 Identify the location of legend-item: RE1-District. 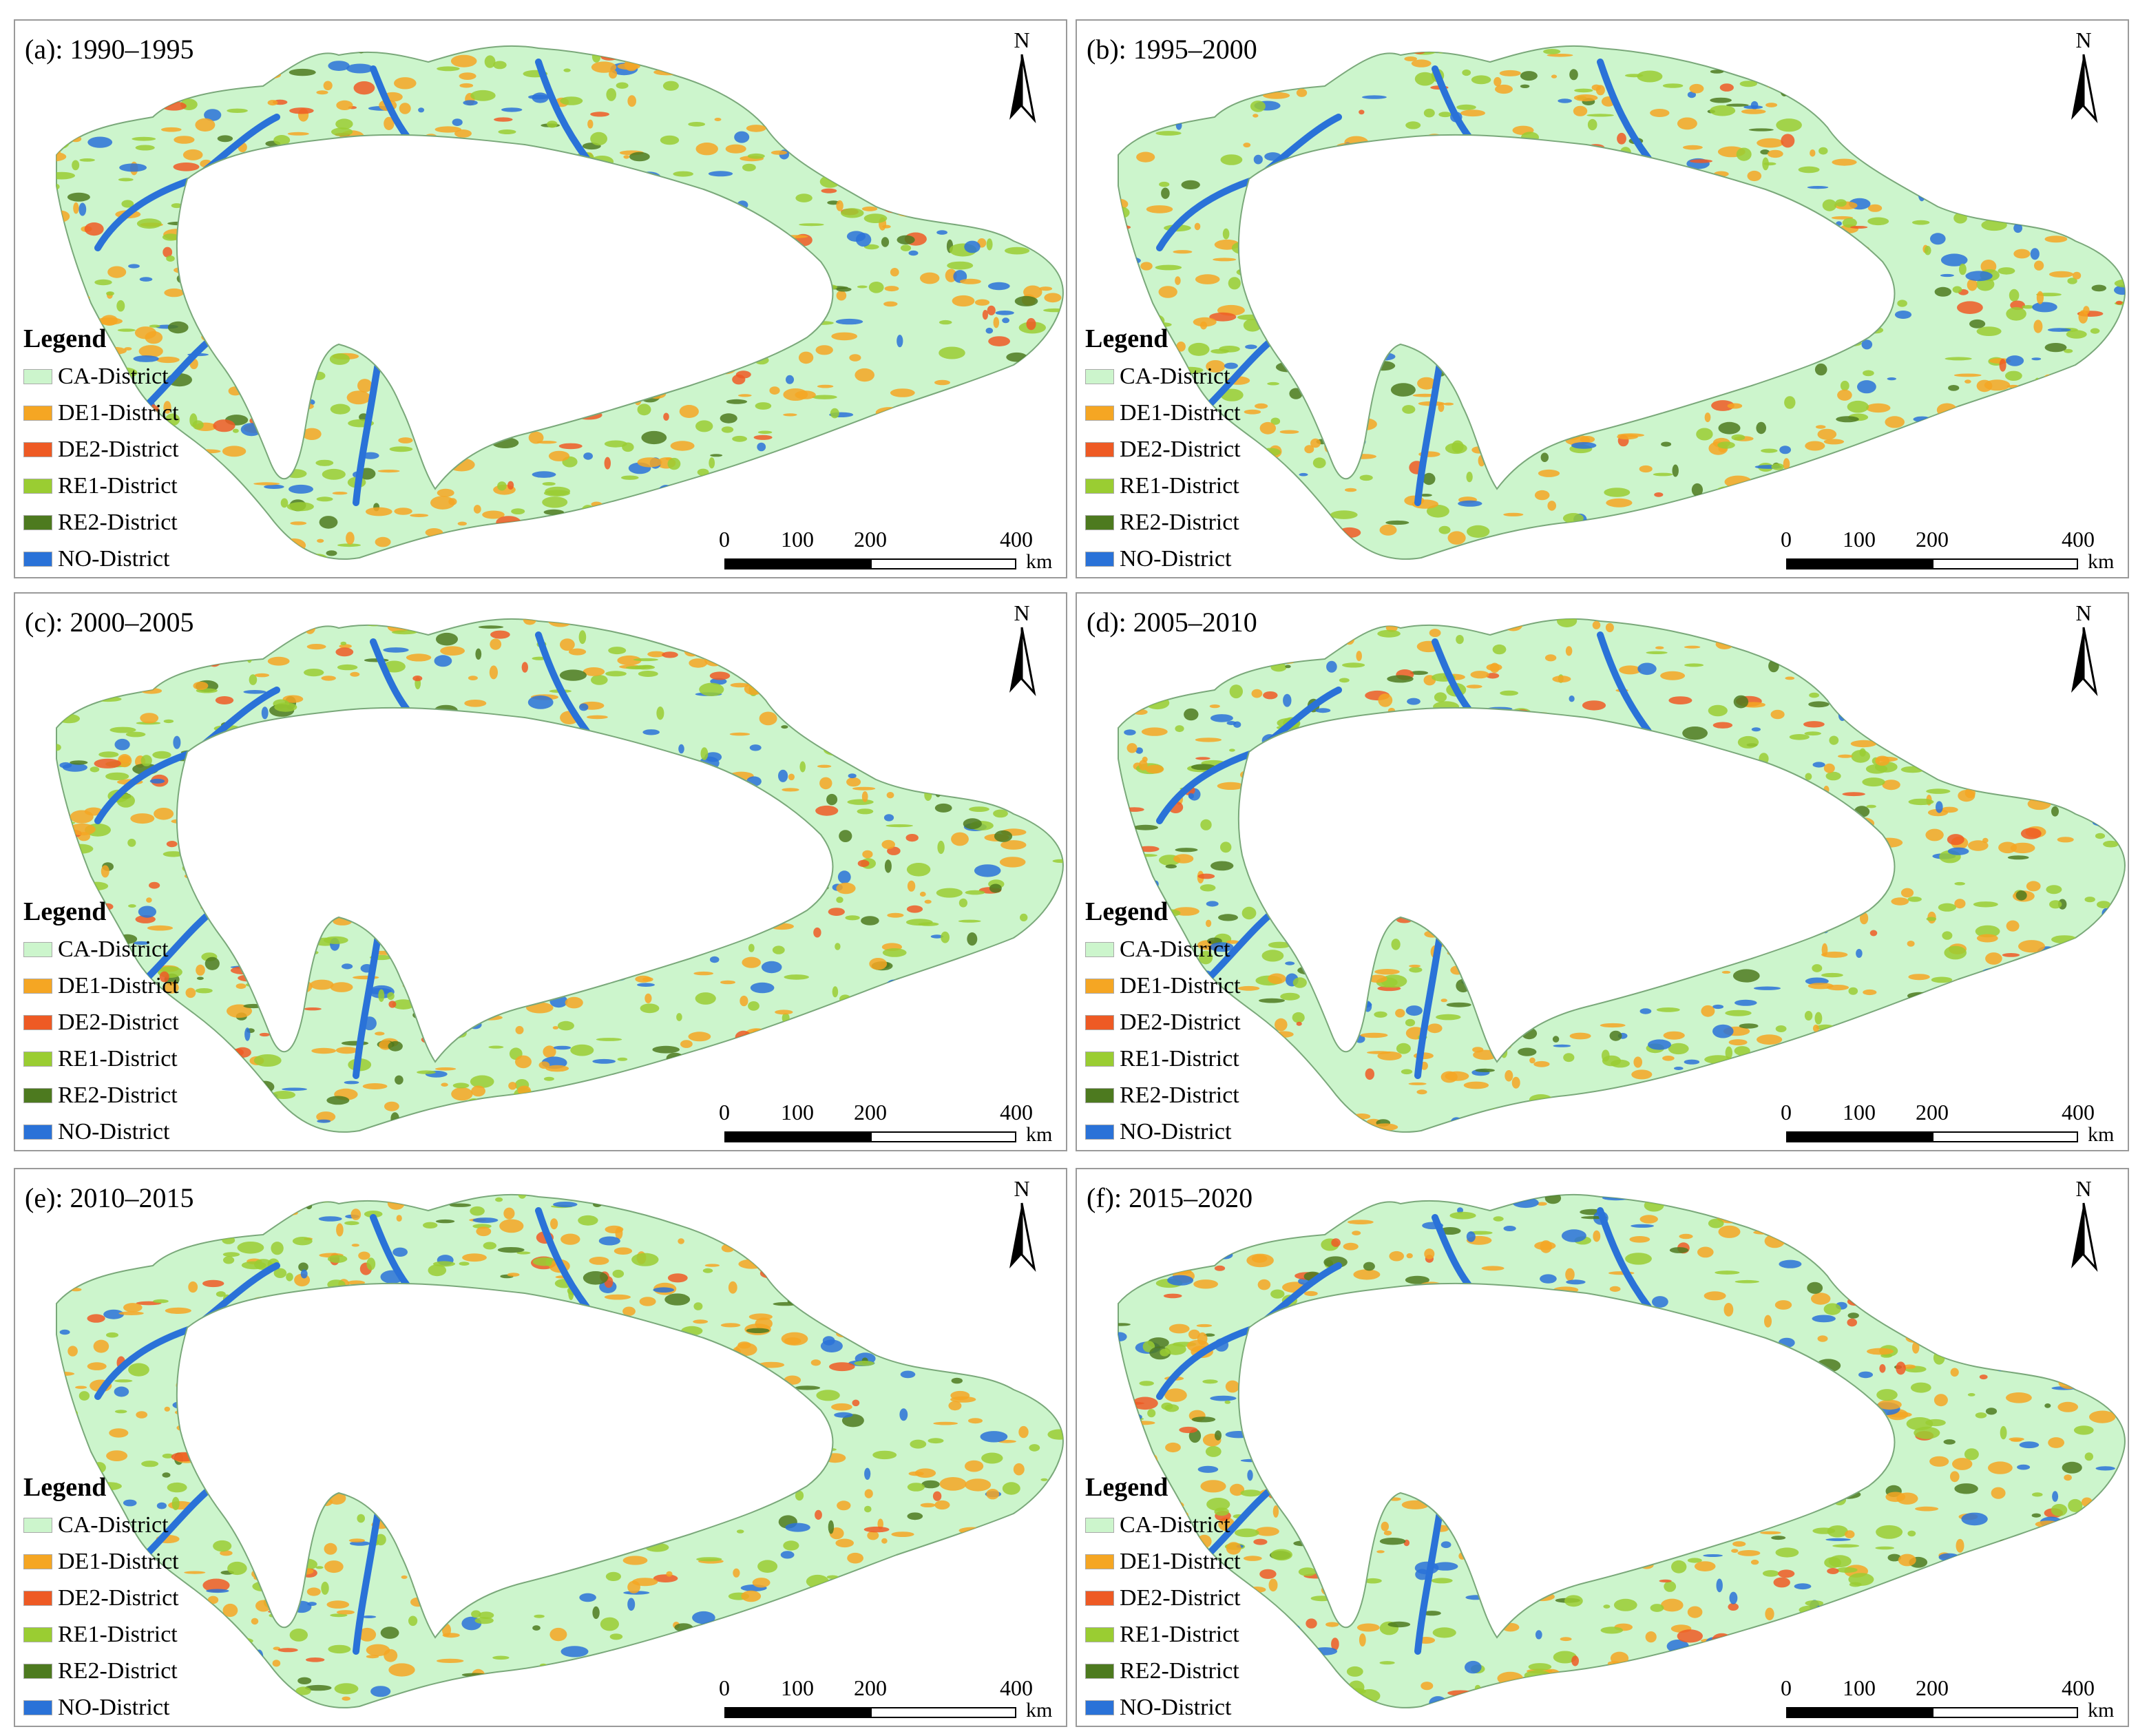
(101, 1058).